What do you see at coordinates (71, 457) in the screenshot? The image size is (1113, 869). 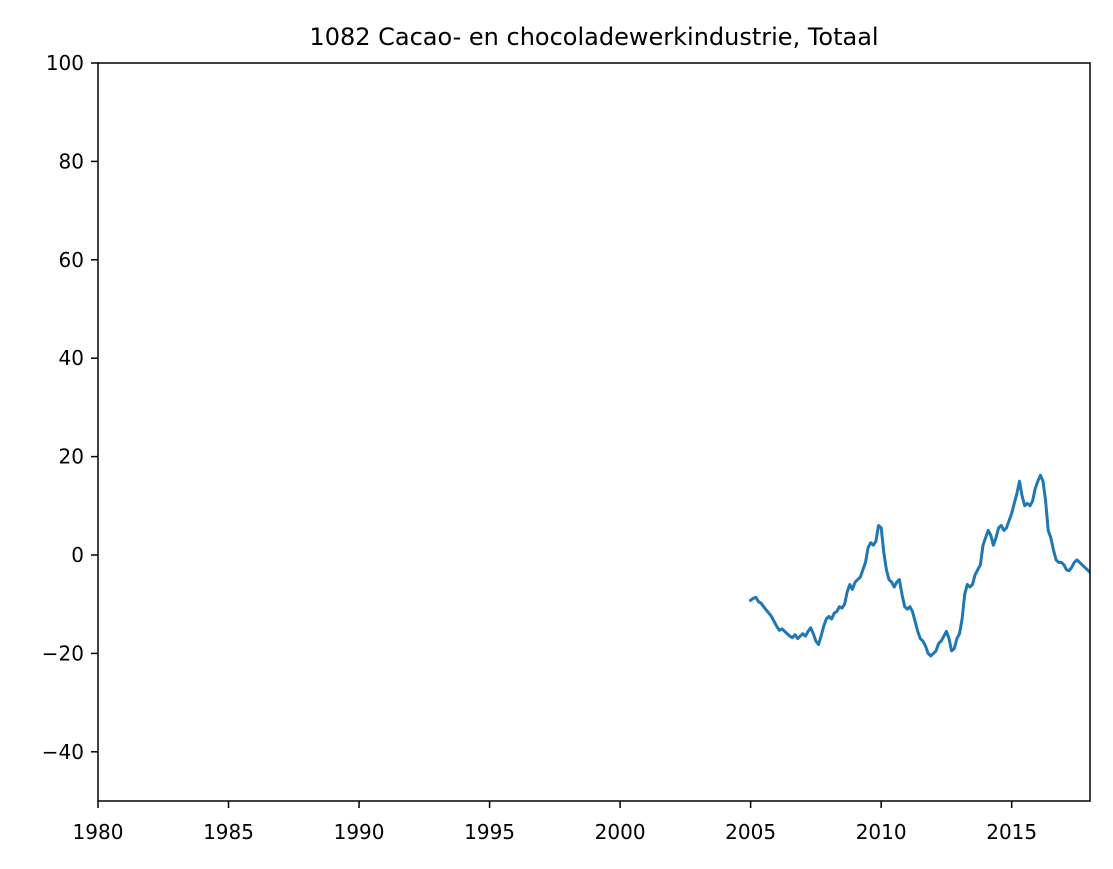 I see `y-tick-label: 20` at bounding box center [71, 457].